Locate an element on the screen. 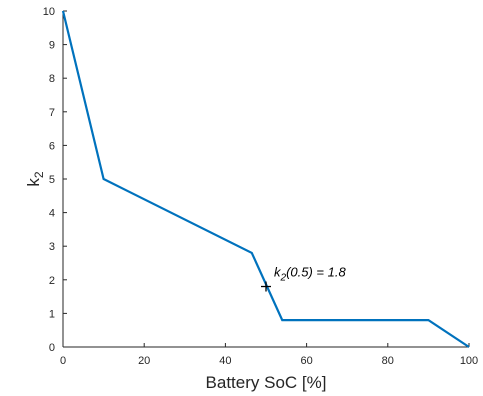  annotation-group: k2(0.5) = 1.8 is located at coordinates (303, 278).